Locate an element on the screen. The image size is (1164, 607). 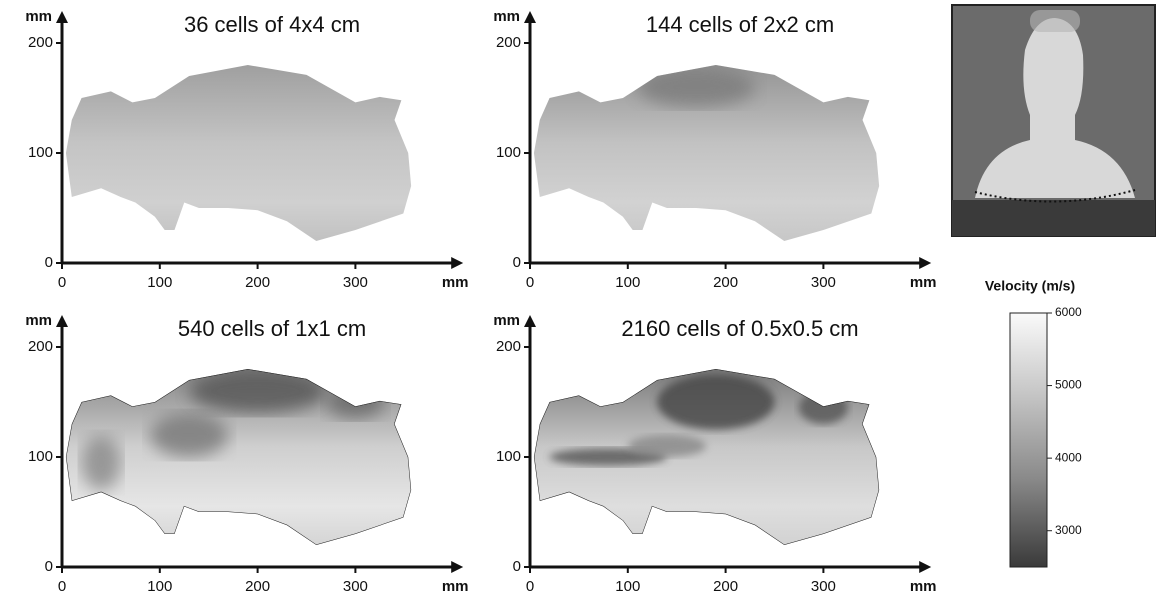
colorbar-tick-label: 3000 is located at coordinates (1068, 530).